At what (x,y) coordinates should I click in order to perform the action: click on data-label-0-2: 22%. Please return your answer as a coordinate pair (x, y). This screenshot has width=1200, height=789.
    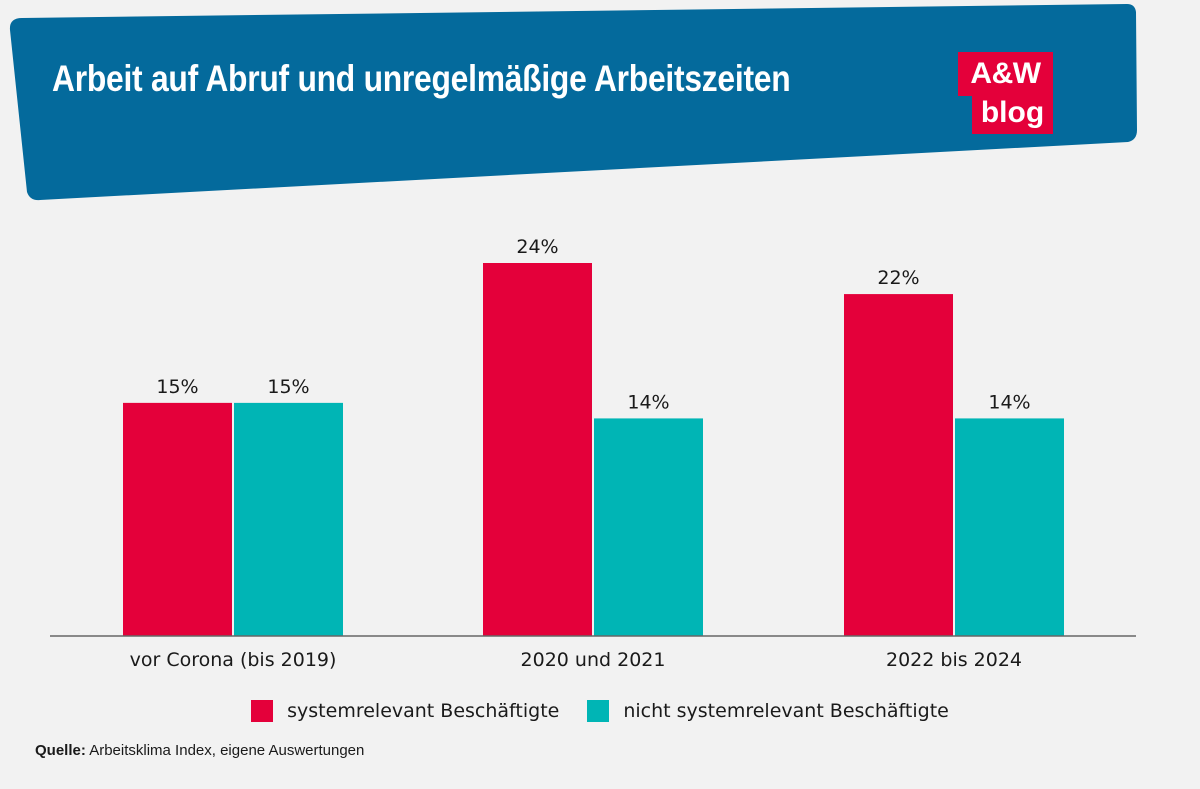
    Looking at the image, I should click on (898, 278).